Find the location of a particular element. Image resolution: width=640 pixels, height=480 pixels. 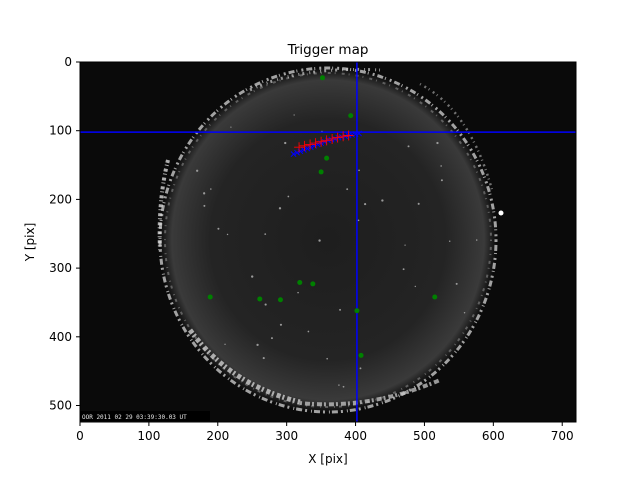

y-tick-label: 0 is located at coordinates (68, 62).